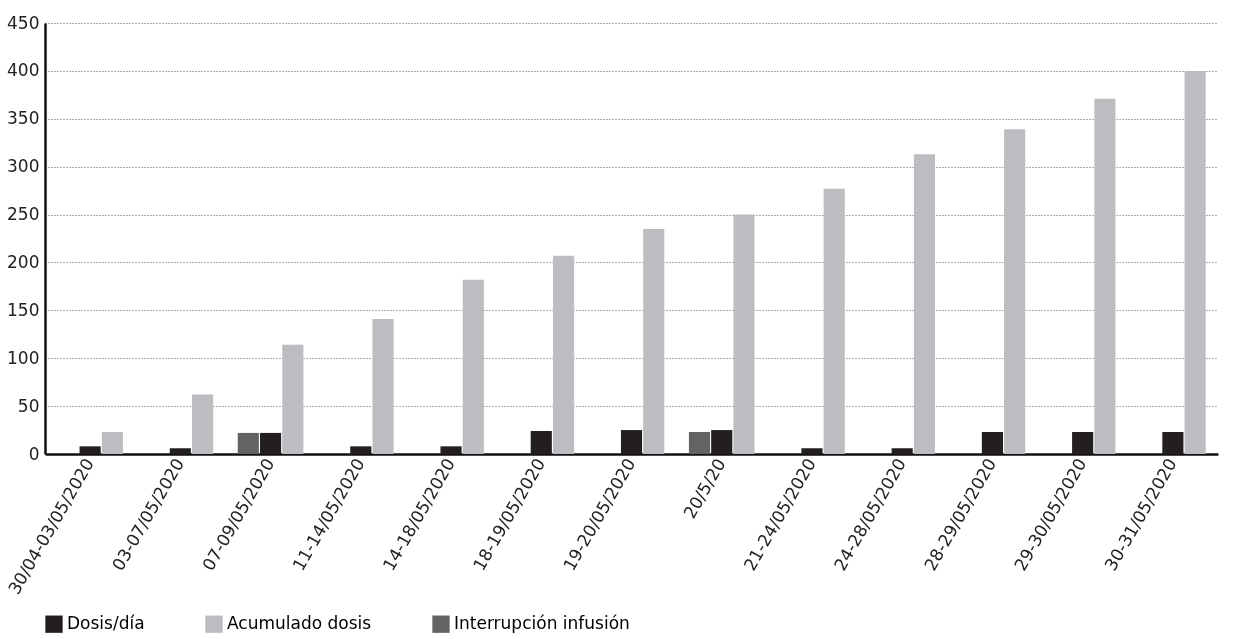 The image size is (1242, 639). Describe the element at coordinates (23, 214) in the screenshot. I see `y-tick-label: 250` at that location.